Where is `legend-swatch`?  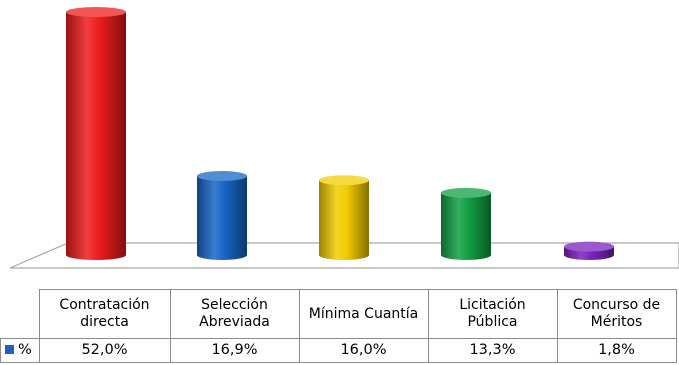
legend-swatch is located at coordinates (9, 349).